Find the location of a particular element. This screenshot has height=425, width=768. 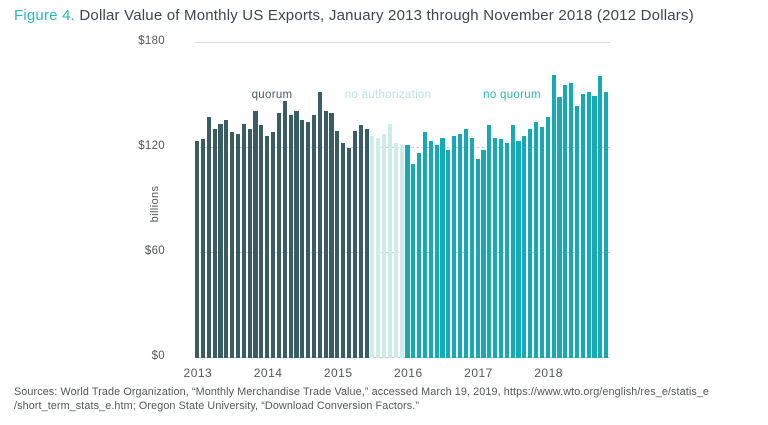

x-tick-2014: 2014 is located at coordinates (268, 373).